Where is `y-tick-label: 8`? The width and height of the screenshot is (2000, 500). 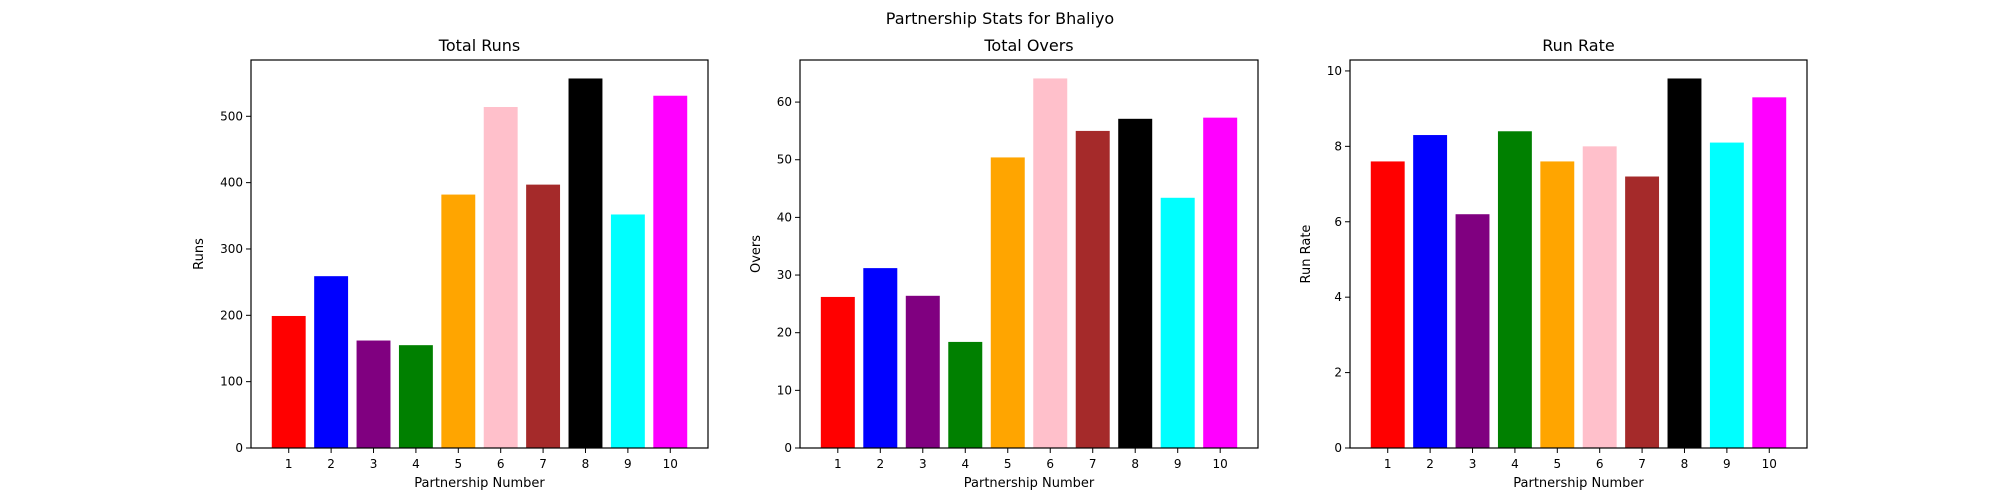
y-tick-label: 8 is located at coordinates (1338, 146).